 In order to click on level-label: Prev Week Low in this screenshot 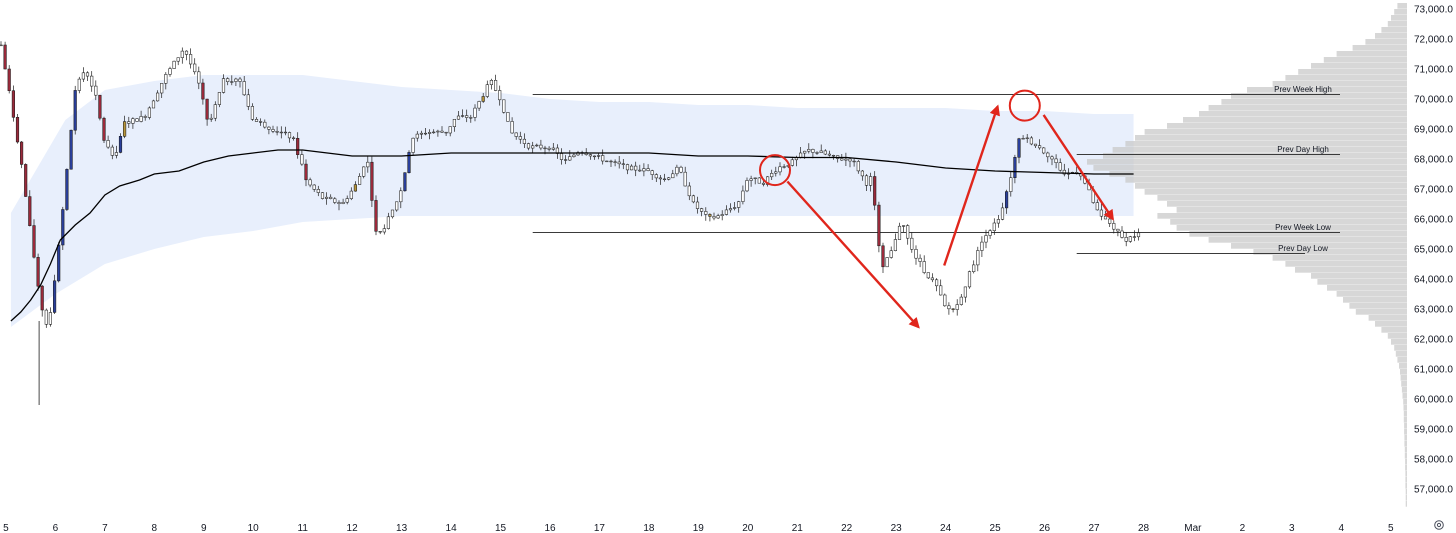, I will do `click(1303, 227)`.